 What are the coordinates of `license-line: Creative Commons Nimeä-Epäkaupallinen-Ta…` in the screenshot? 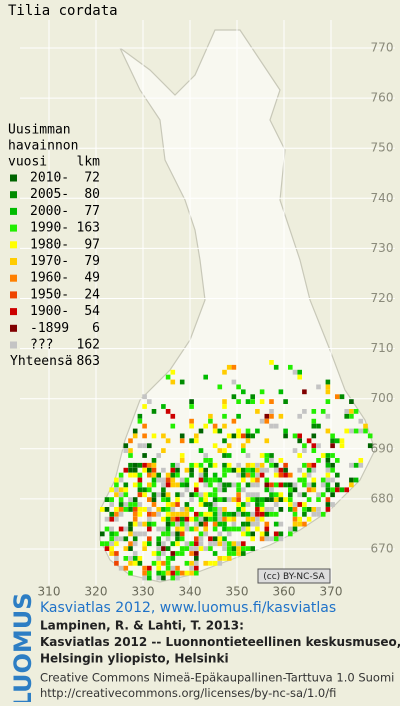 It's located at (217, 678).